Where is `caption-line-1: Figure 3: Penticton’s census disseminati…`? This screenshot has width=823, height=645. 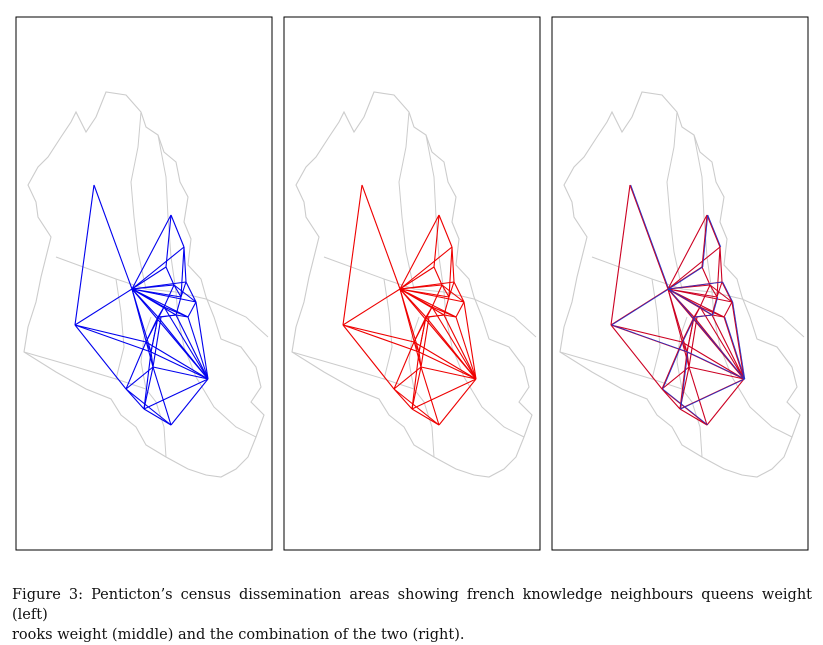 caption-line-1: Figure 3: Penticton’s census disseminati… is located at coordinates (412, 605).